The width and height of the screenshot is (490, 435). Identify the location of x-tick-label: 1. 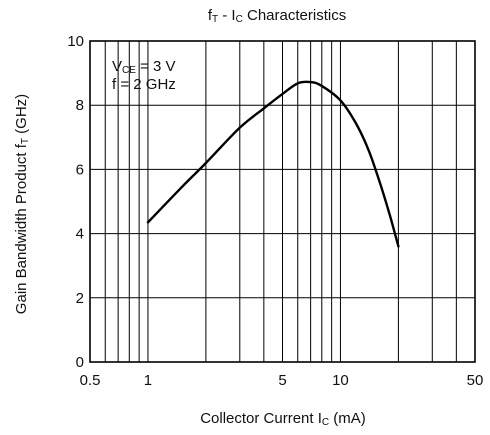
(148, 380).